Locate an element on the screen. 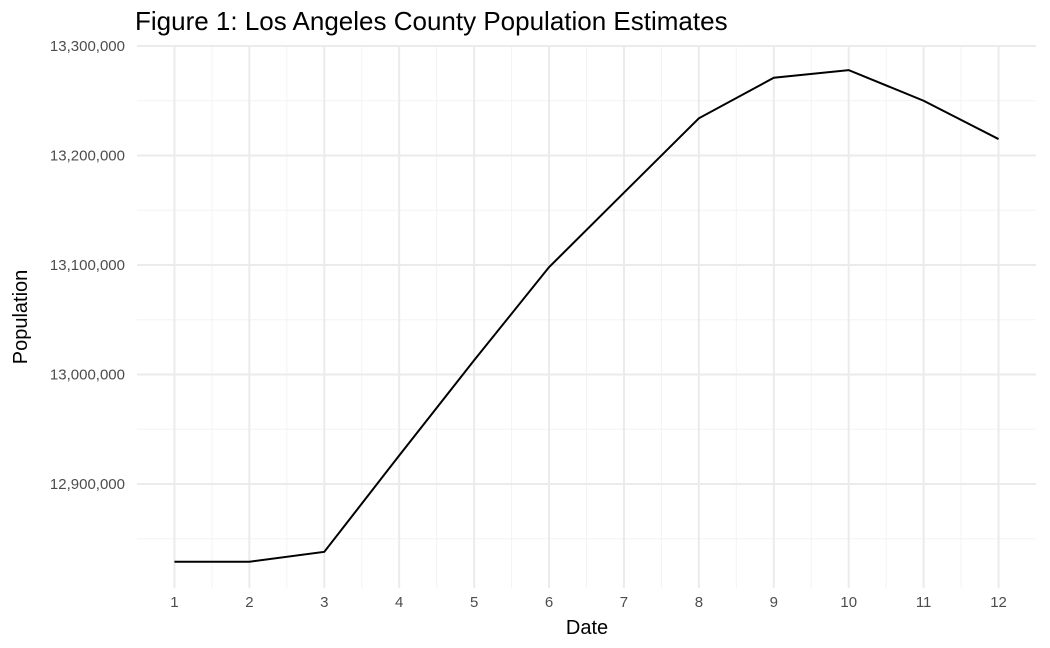 This screenshot has height=648, width=1050. x-tick-label: 1 is located at coordinates (174, 602).